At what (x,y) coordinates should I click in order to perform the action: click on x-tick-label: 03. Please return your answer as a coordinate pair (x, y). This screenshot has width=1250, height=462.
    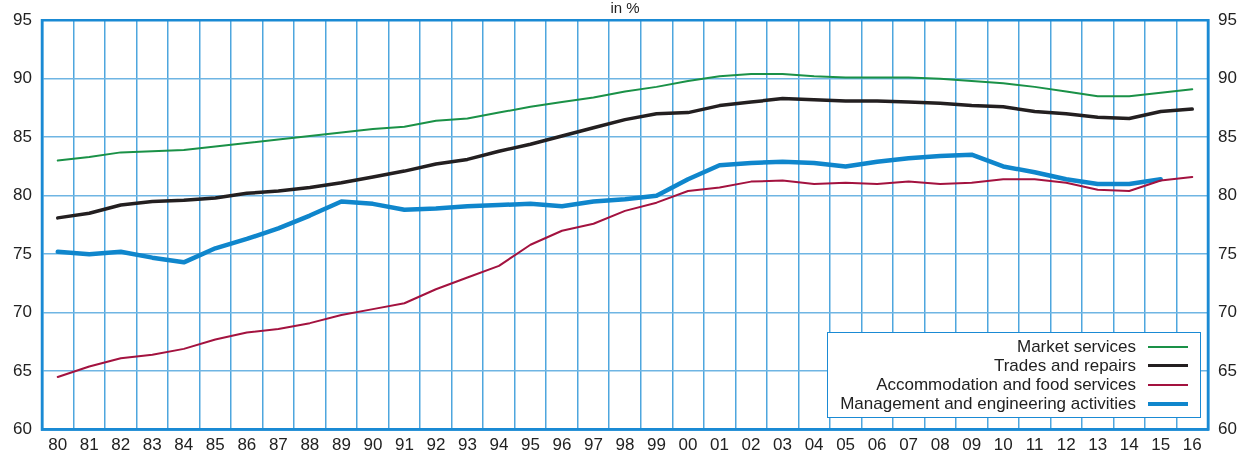
    Looking at the image, I should click on (783, 445).